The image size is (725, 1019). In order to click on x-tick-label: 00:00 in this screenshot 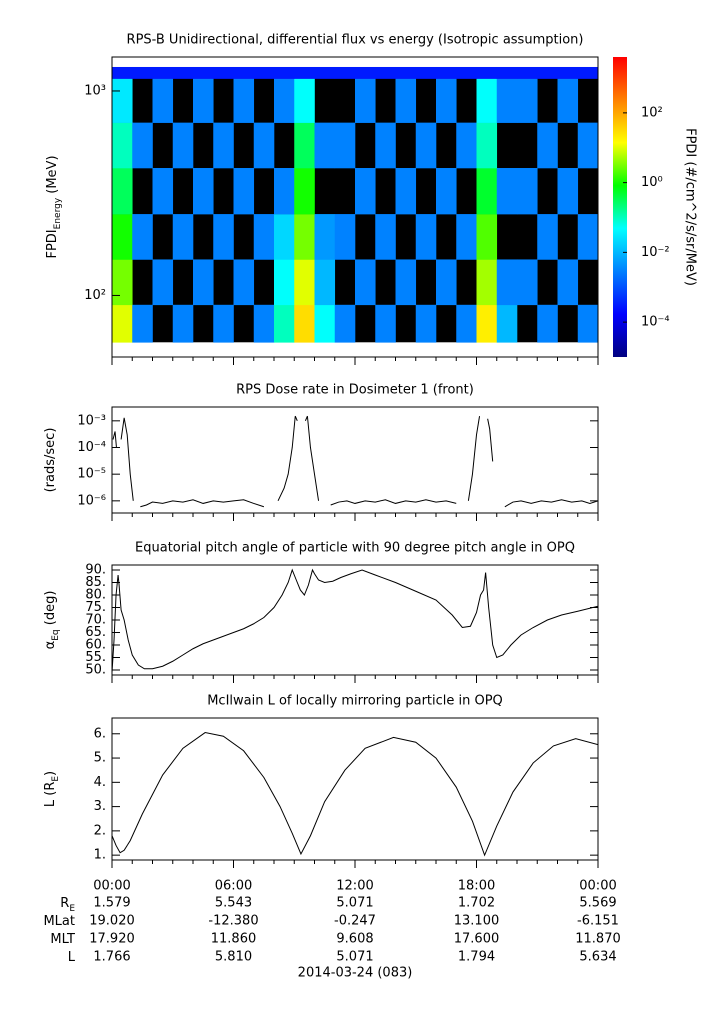, I will do `click(597, 886)`.